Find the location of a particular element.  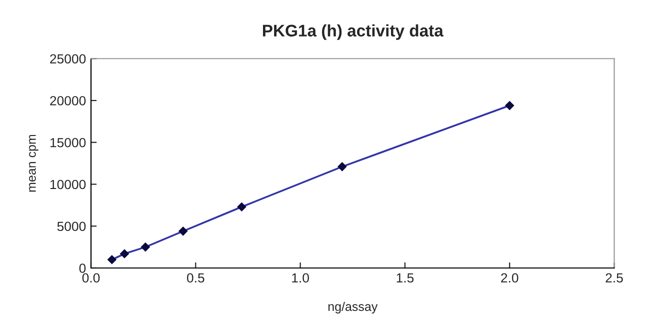

x-tick-label: 0.5 is located at coordinates (195, 278).